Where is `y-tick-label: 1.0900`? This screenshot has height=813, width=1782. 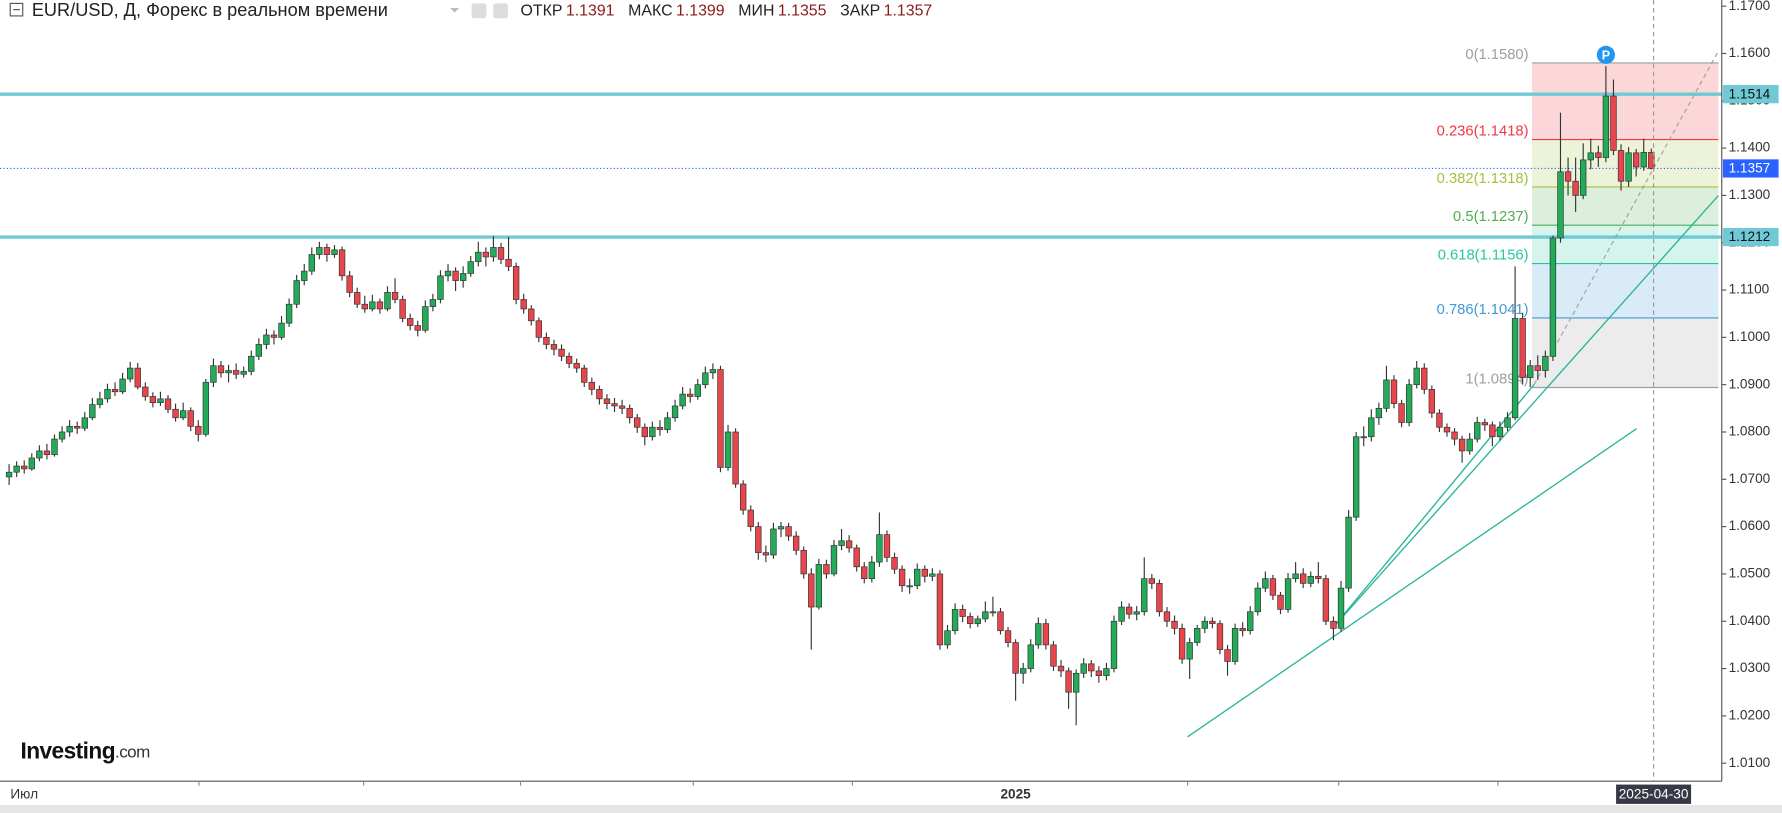
y-tick-label: 1.0900 is located at coordinates (1750, 383).